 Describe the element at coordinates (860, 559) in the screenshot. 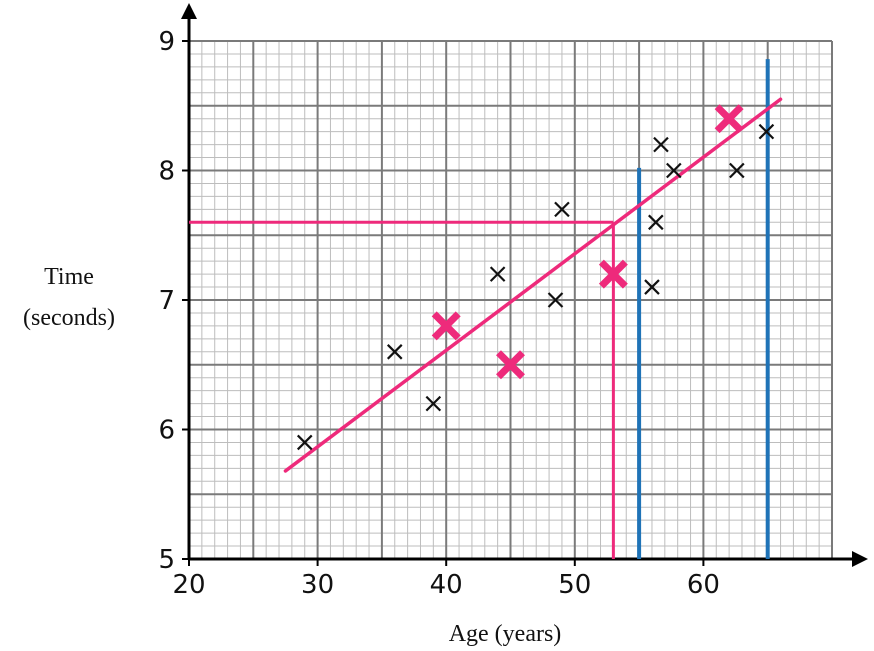

I see `x-axis-arrow` at that location.